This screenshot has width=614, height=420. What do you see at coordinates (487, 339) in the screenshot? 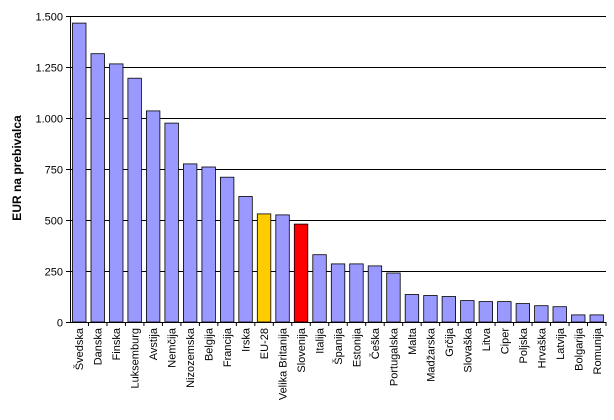
I see `category-label: Litva` at bounding box center [487, 339].